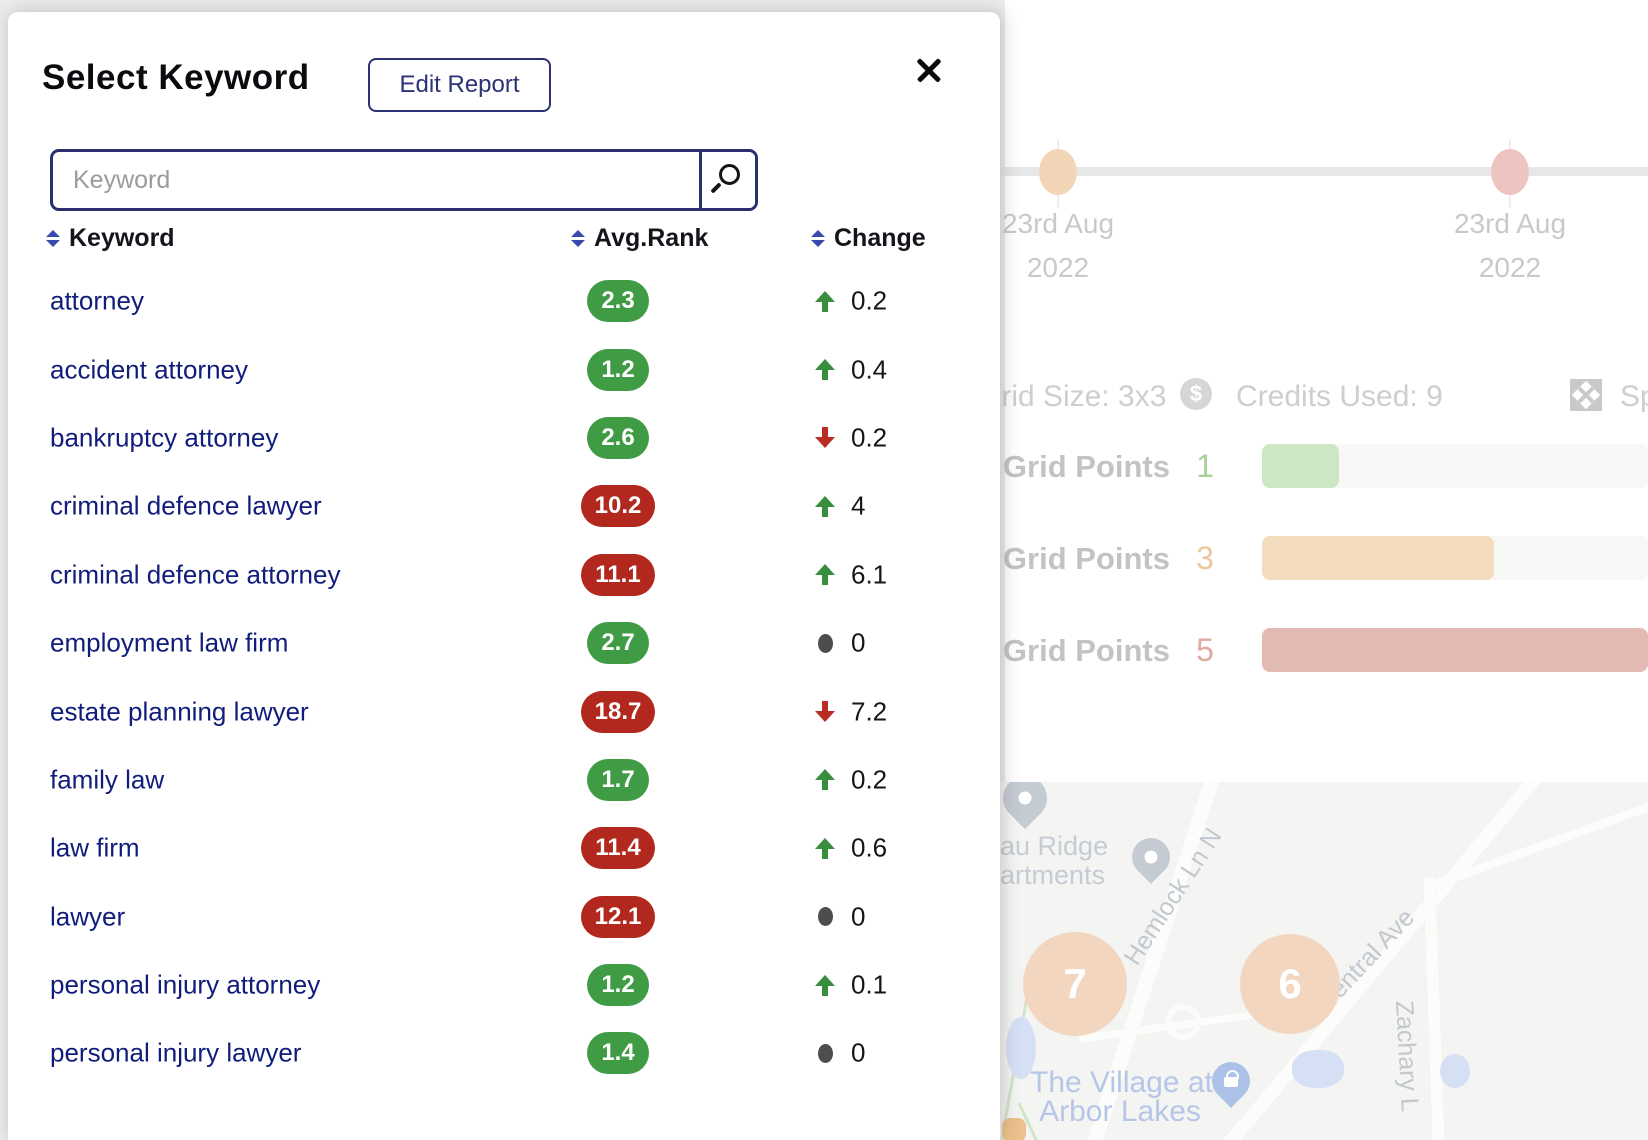  Describe the element at coordinates (1231, 1082) in the screenshot. I see `lock-icon-body` at that location.